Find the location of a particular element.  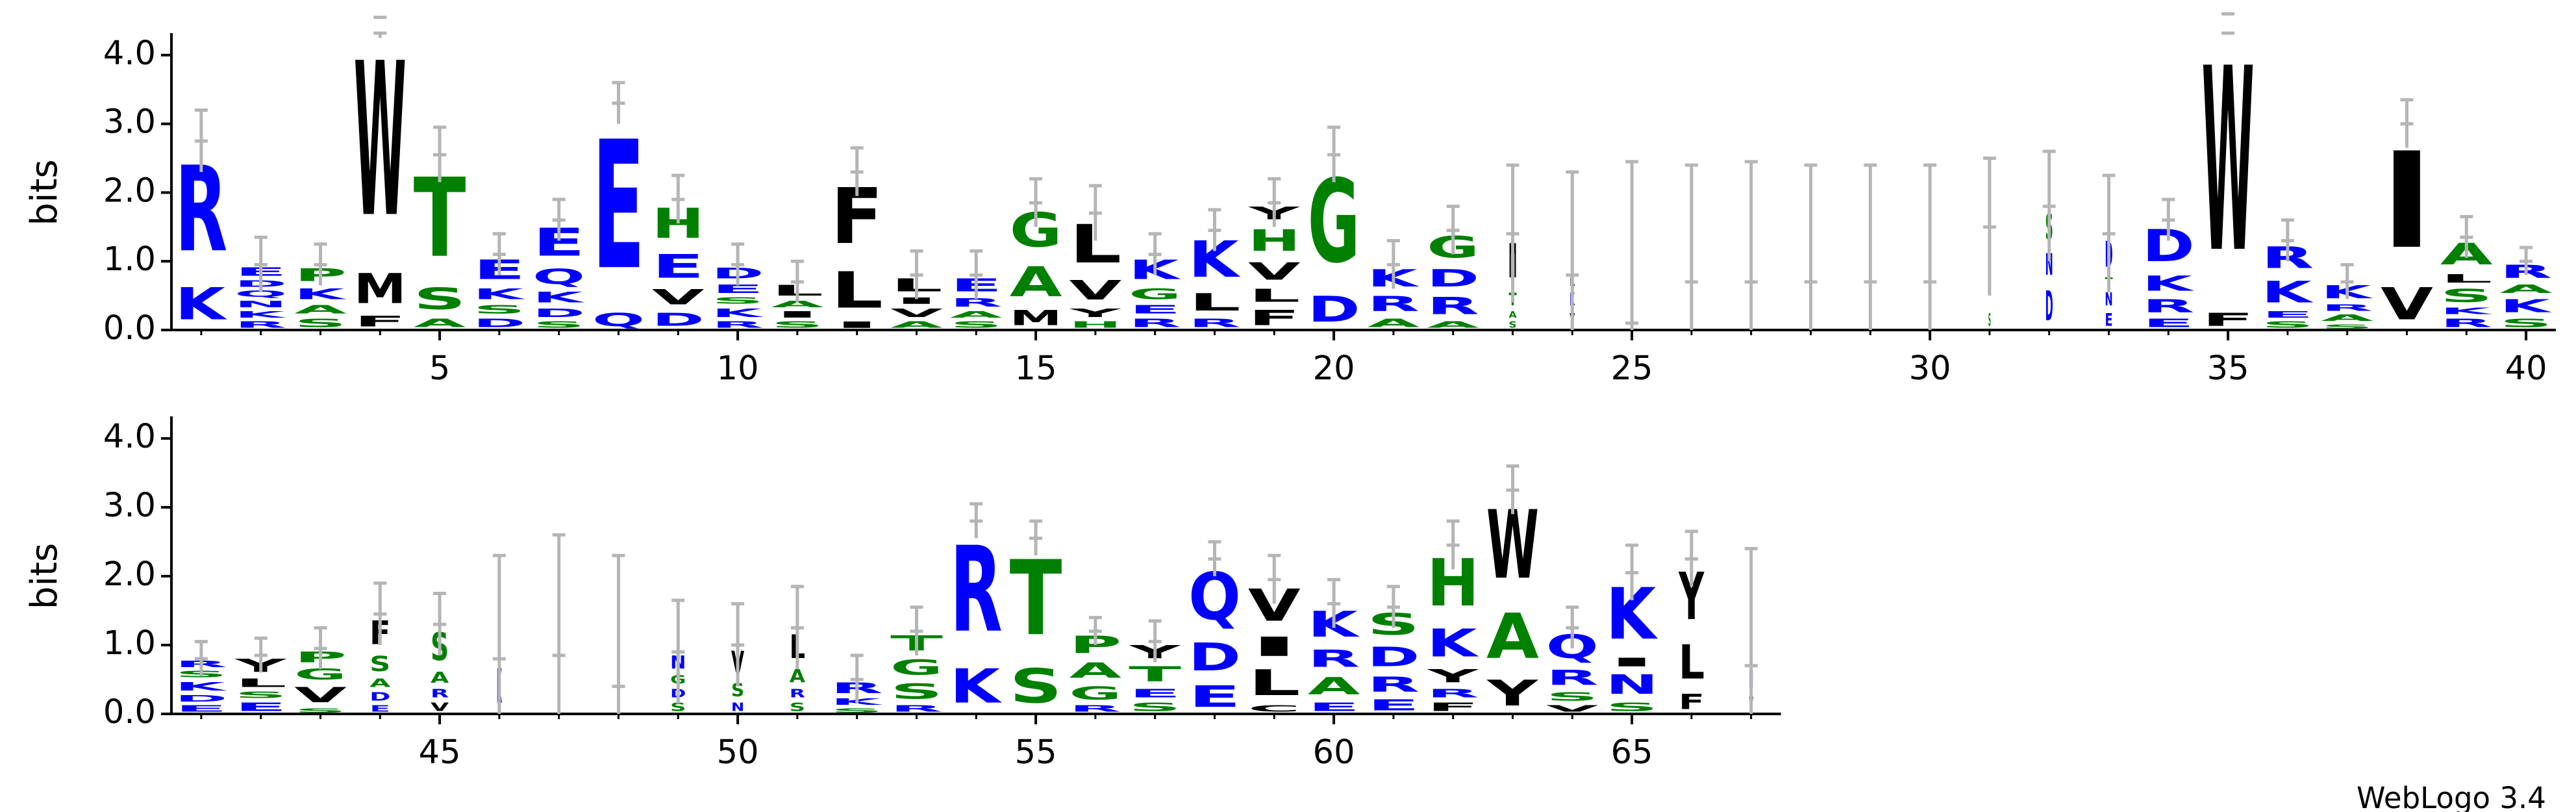

y-tick-label: 4.0 is located at coordinates (129, 53).